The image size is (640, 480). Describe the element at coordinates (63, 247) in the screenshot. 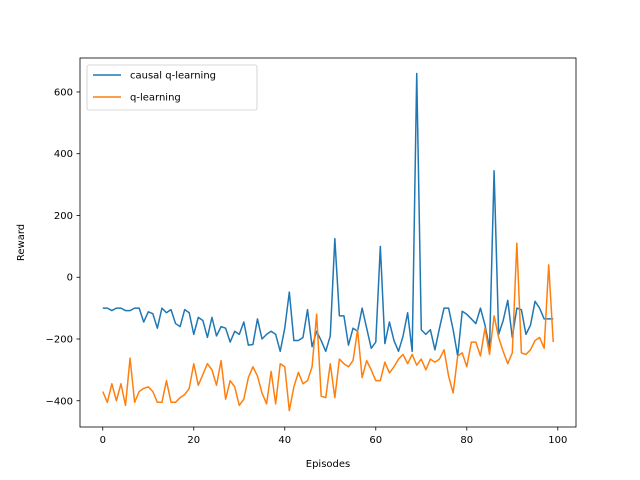

I see `y-axis-ticks: −400 −200 0 200 400 600` at that location.